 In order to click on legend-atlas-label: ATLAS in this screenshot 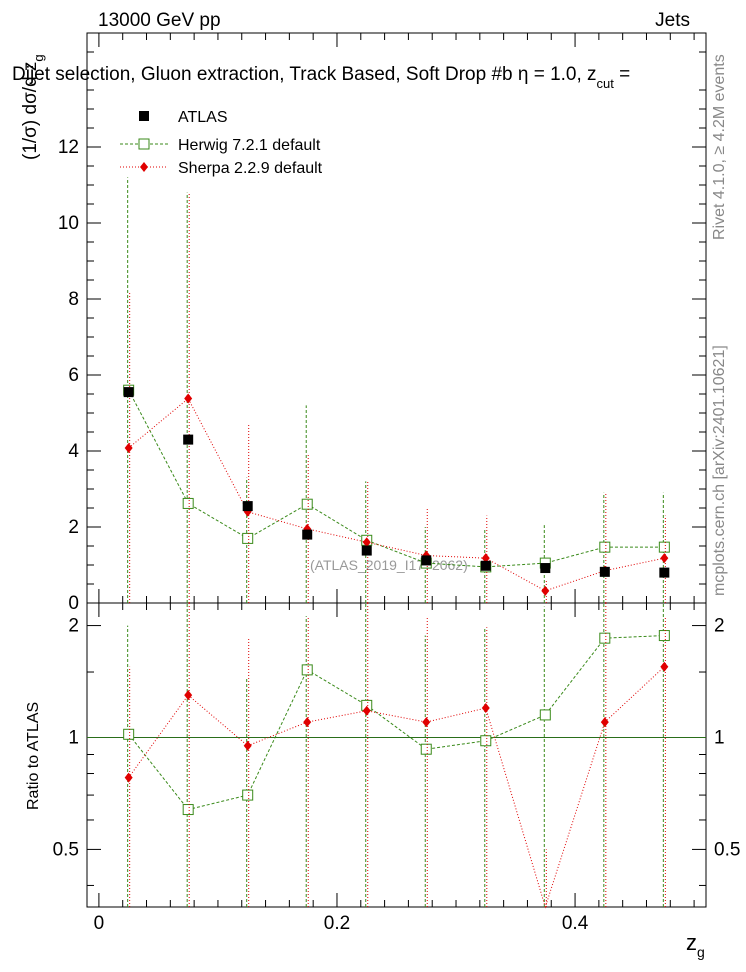, I will do `click(203, 117)`.